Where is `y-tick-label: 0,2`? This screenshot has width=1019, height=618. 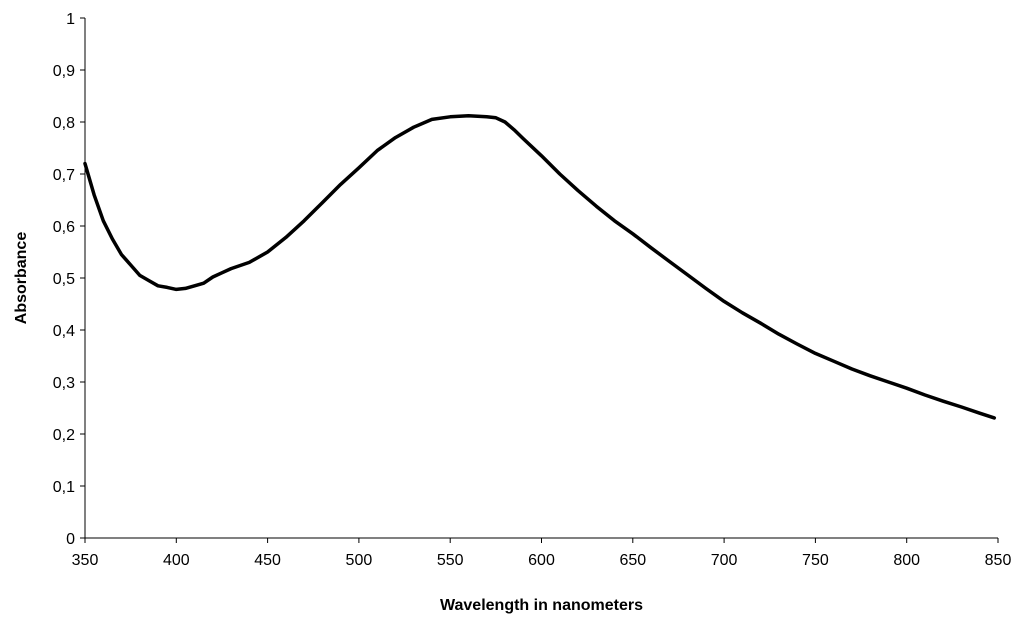 y-tick-label: 0,2 is located at coordinates (64, 435).